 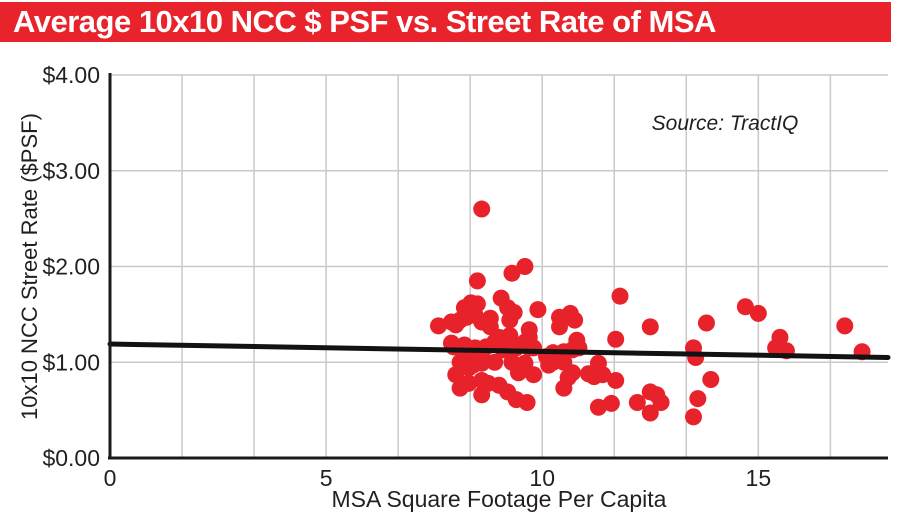 What do you see at coordinates (326, 478) in the screenshot?
I see `x-tick-label: 5` at bounding box center [326, 478].